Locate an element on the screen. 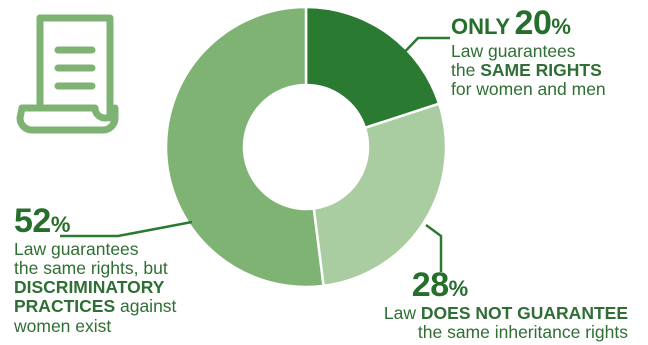 The height and width of the screenshot is (345, 648). value-20: 20 is located at coordinates (533, 23).